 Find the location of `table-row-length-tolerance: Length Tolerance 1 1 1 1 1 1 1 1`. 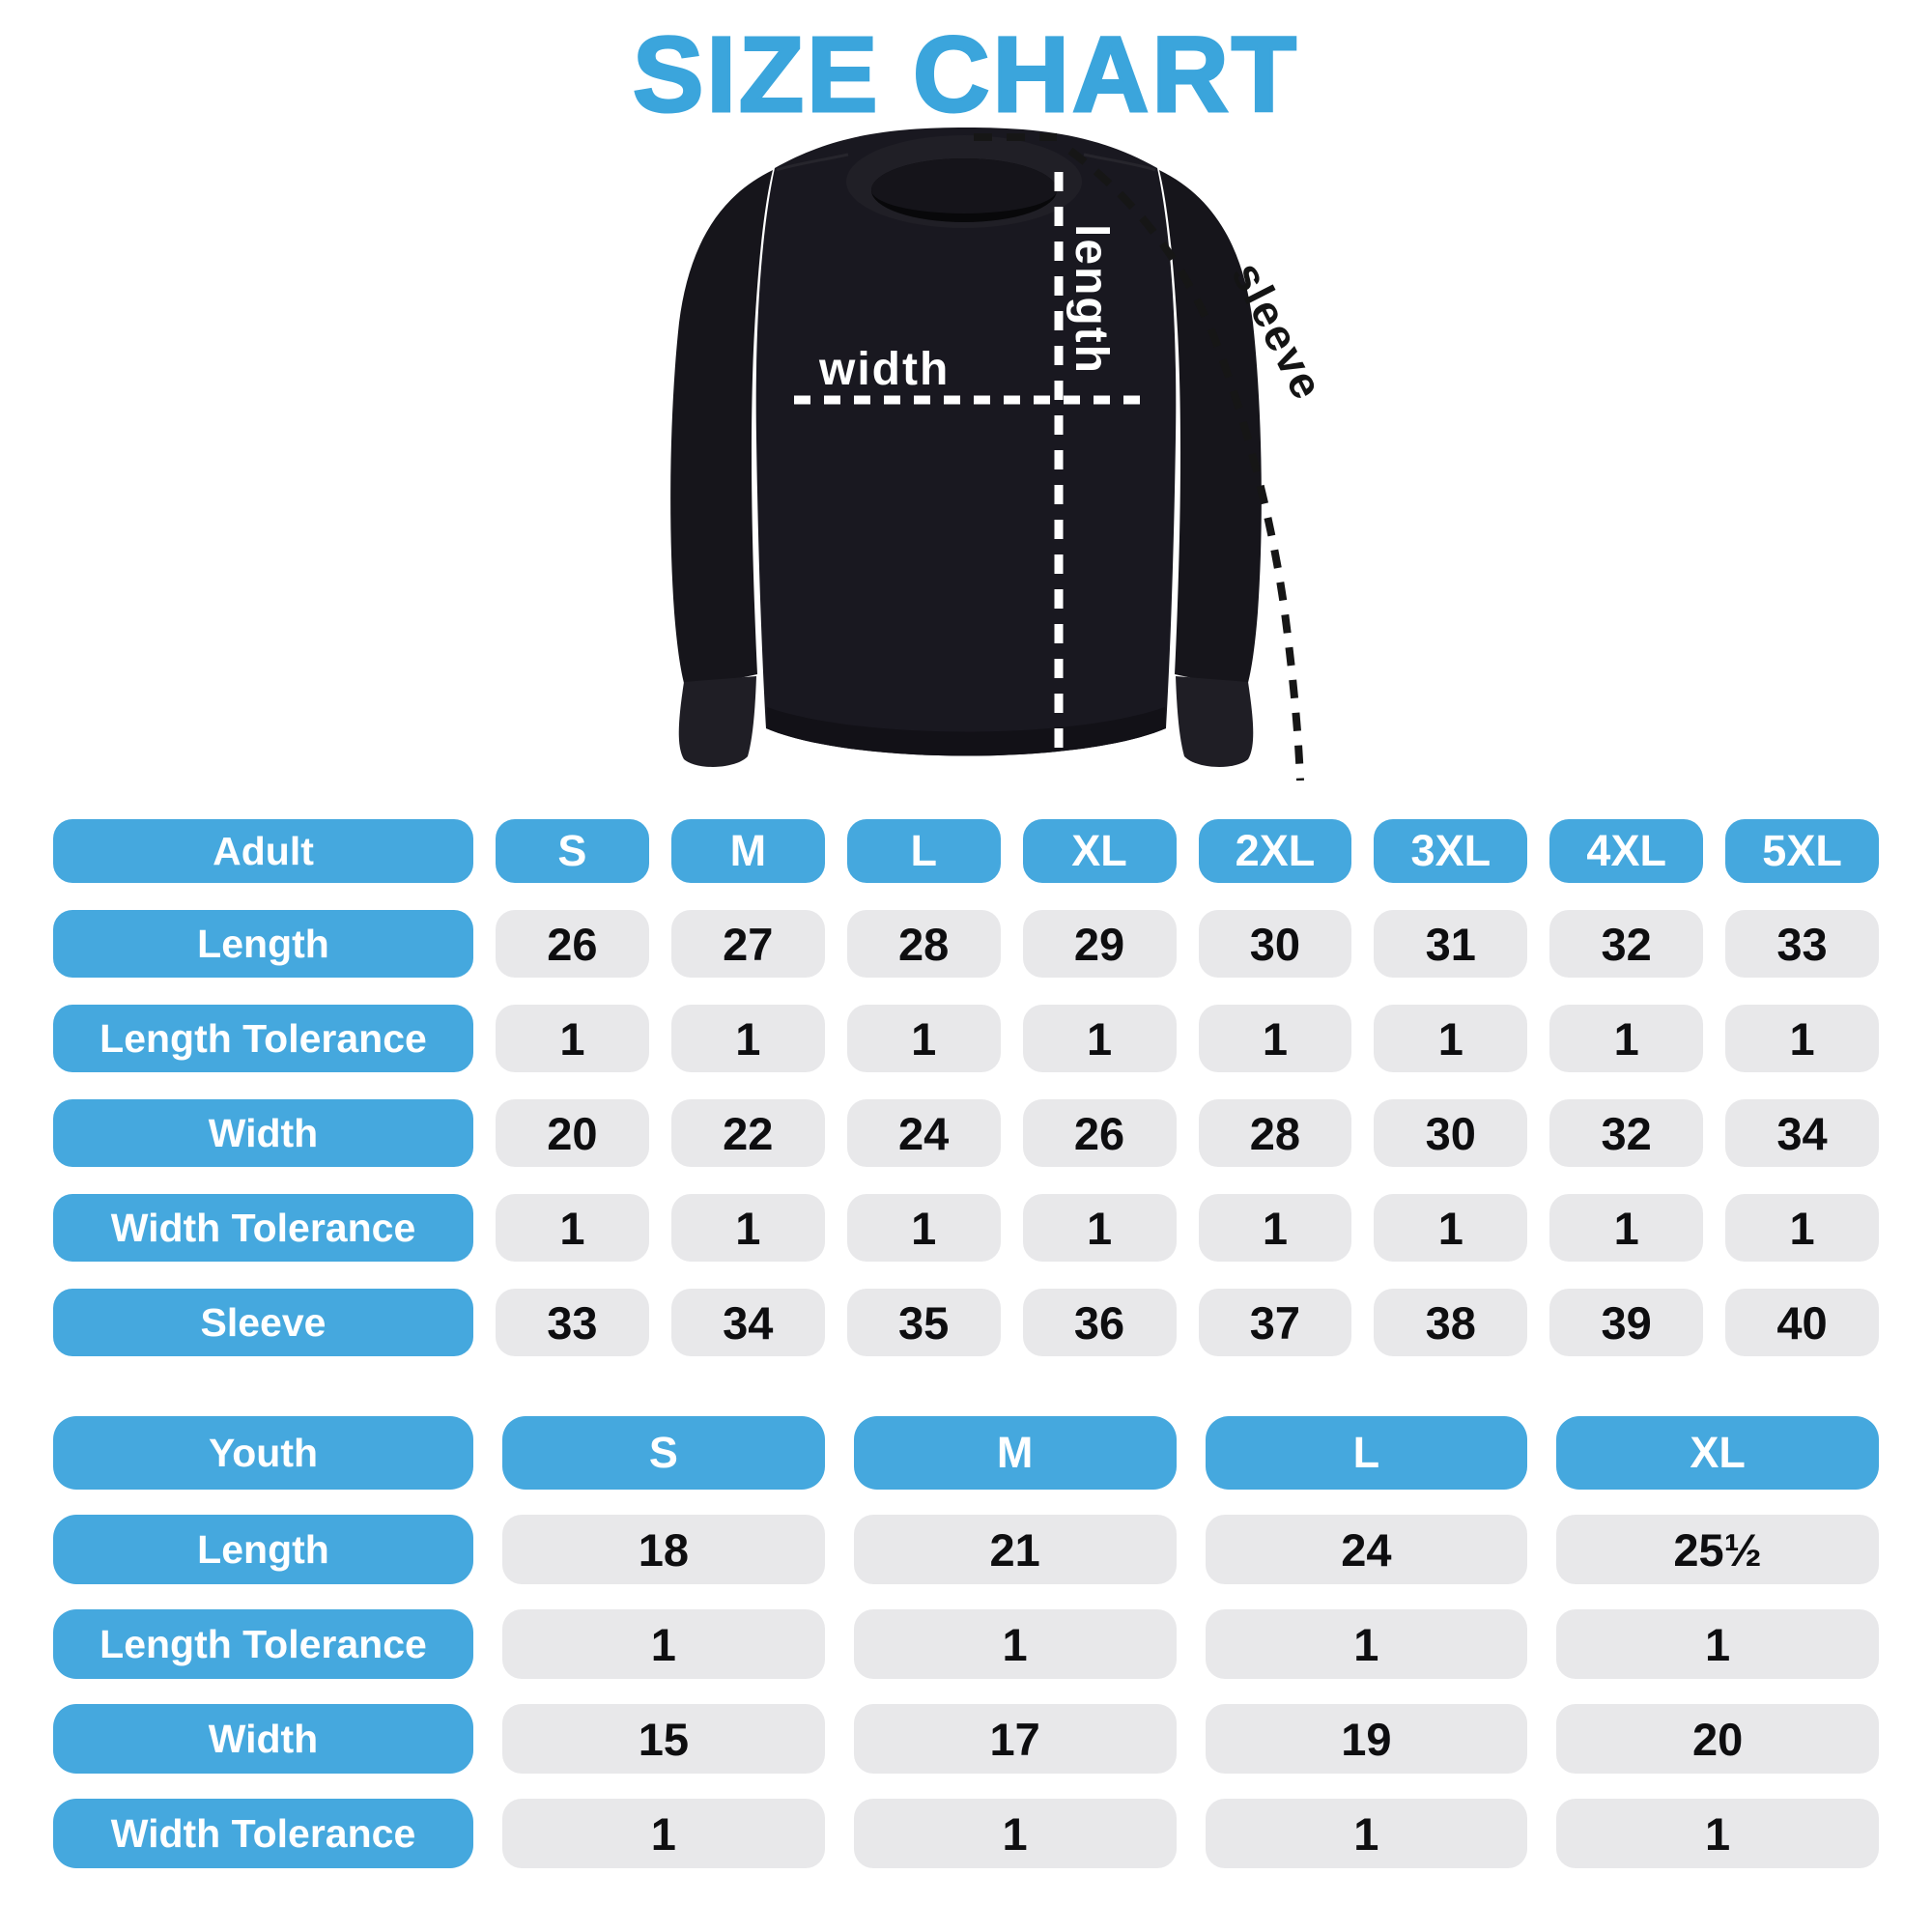

table-row-length-tolerance: Length Tolerance 1 1 1 1 1 1 1 1 is located at coordinates (966, 1038).